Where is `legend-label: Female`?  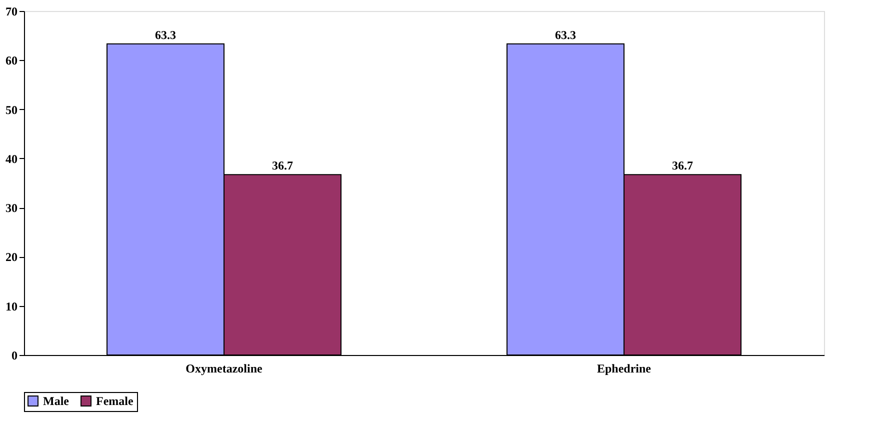
legend-label: Female is located at coordinates (115, 401).